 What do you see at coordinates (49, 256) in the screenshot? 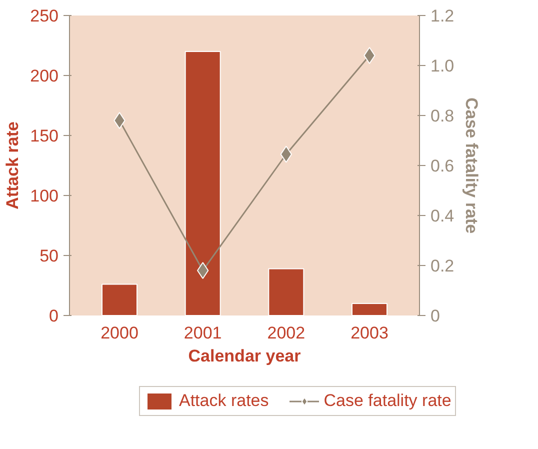
I see `y-tick-label: 50` at bounding box center [49, 256].